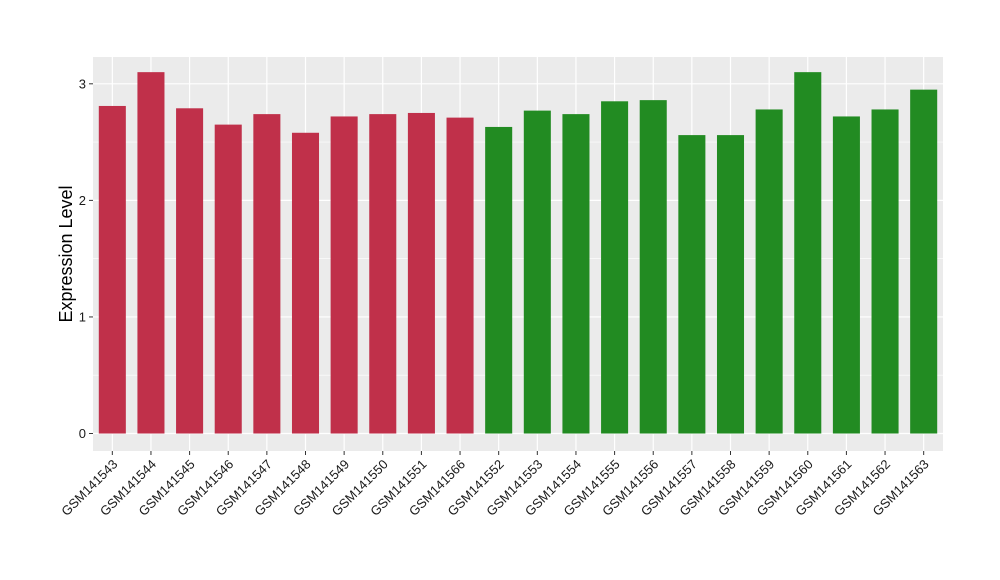 This screenshot has width=1000, height=580. Describe the element at coordinates (86, 258) in the screenshot. I see `y-axis: 0 1 2 3` at that location.